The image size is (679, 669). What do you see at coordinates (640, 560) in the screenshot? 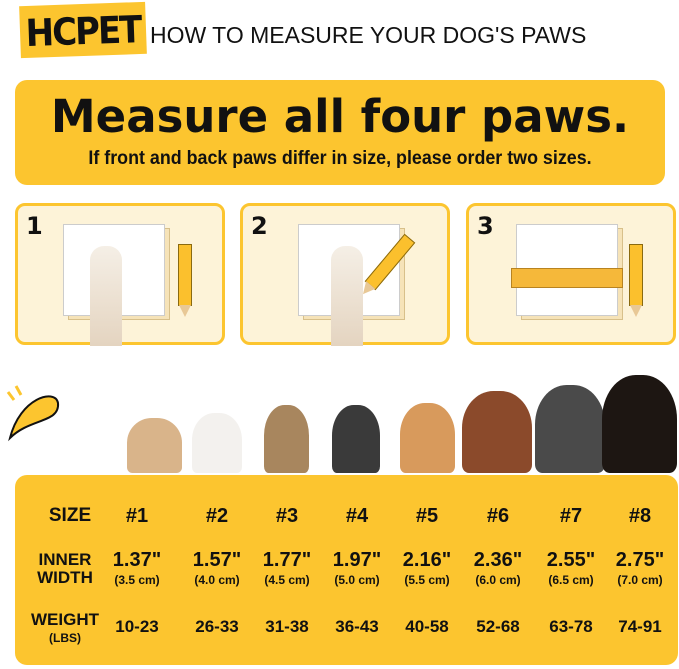
I see `size-8-inch: 2.75"` at bounding box center [640, 560].